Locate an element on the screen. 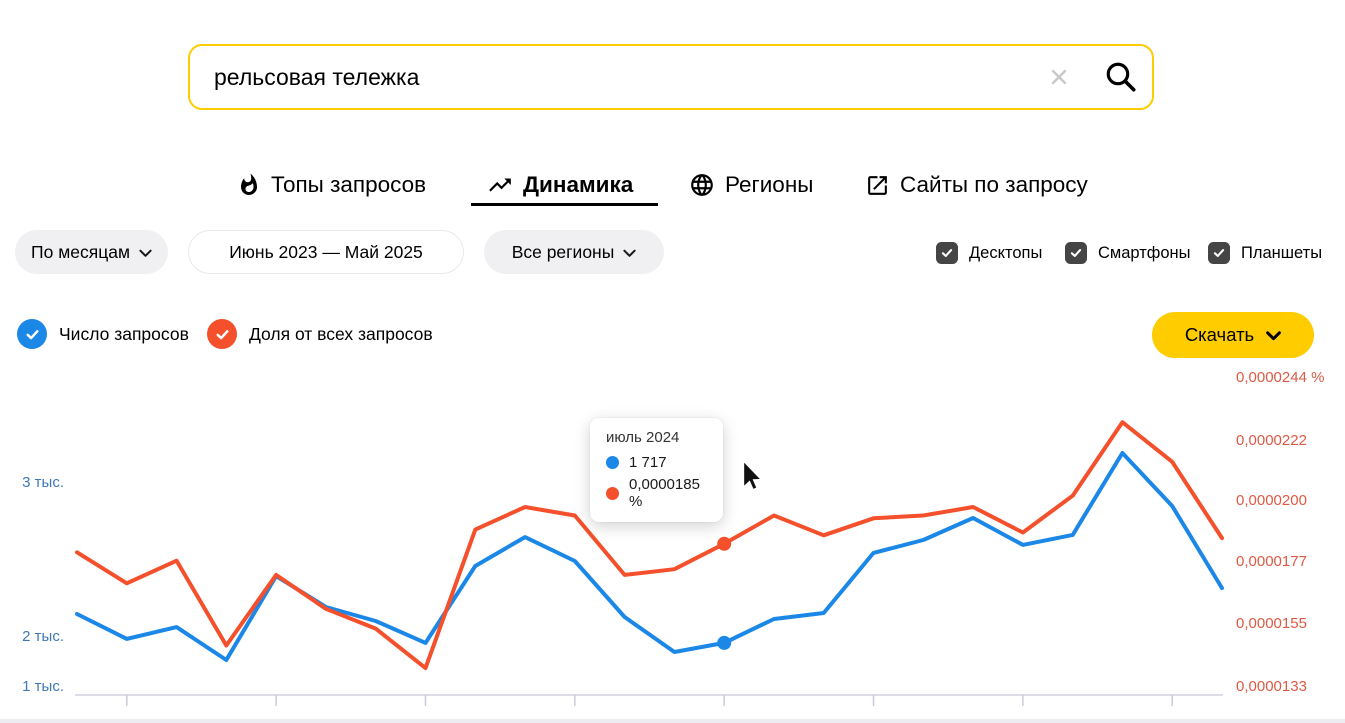 The height and width of the screenshot is (723, 1345). right-axis-tick-label: 0,0000177 is located at coordinates (1271, 561).